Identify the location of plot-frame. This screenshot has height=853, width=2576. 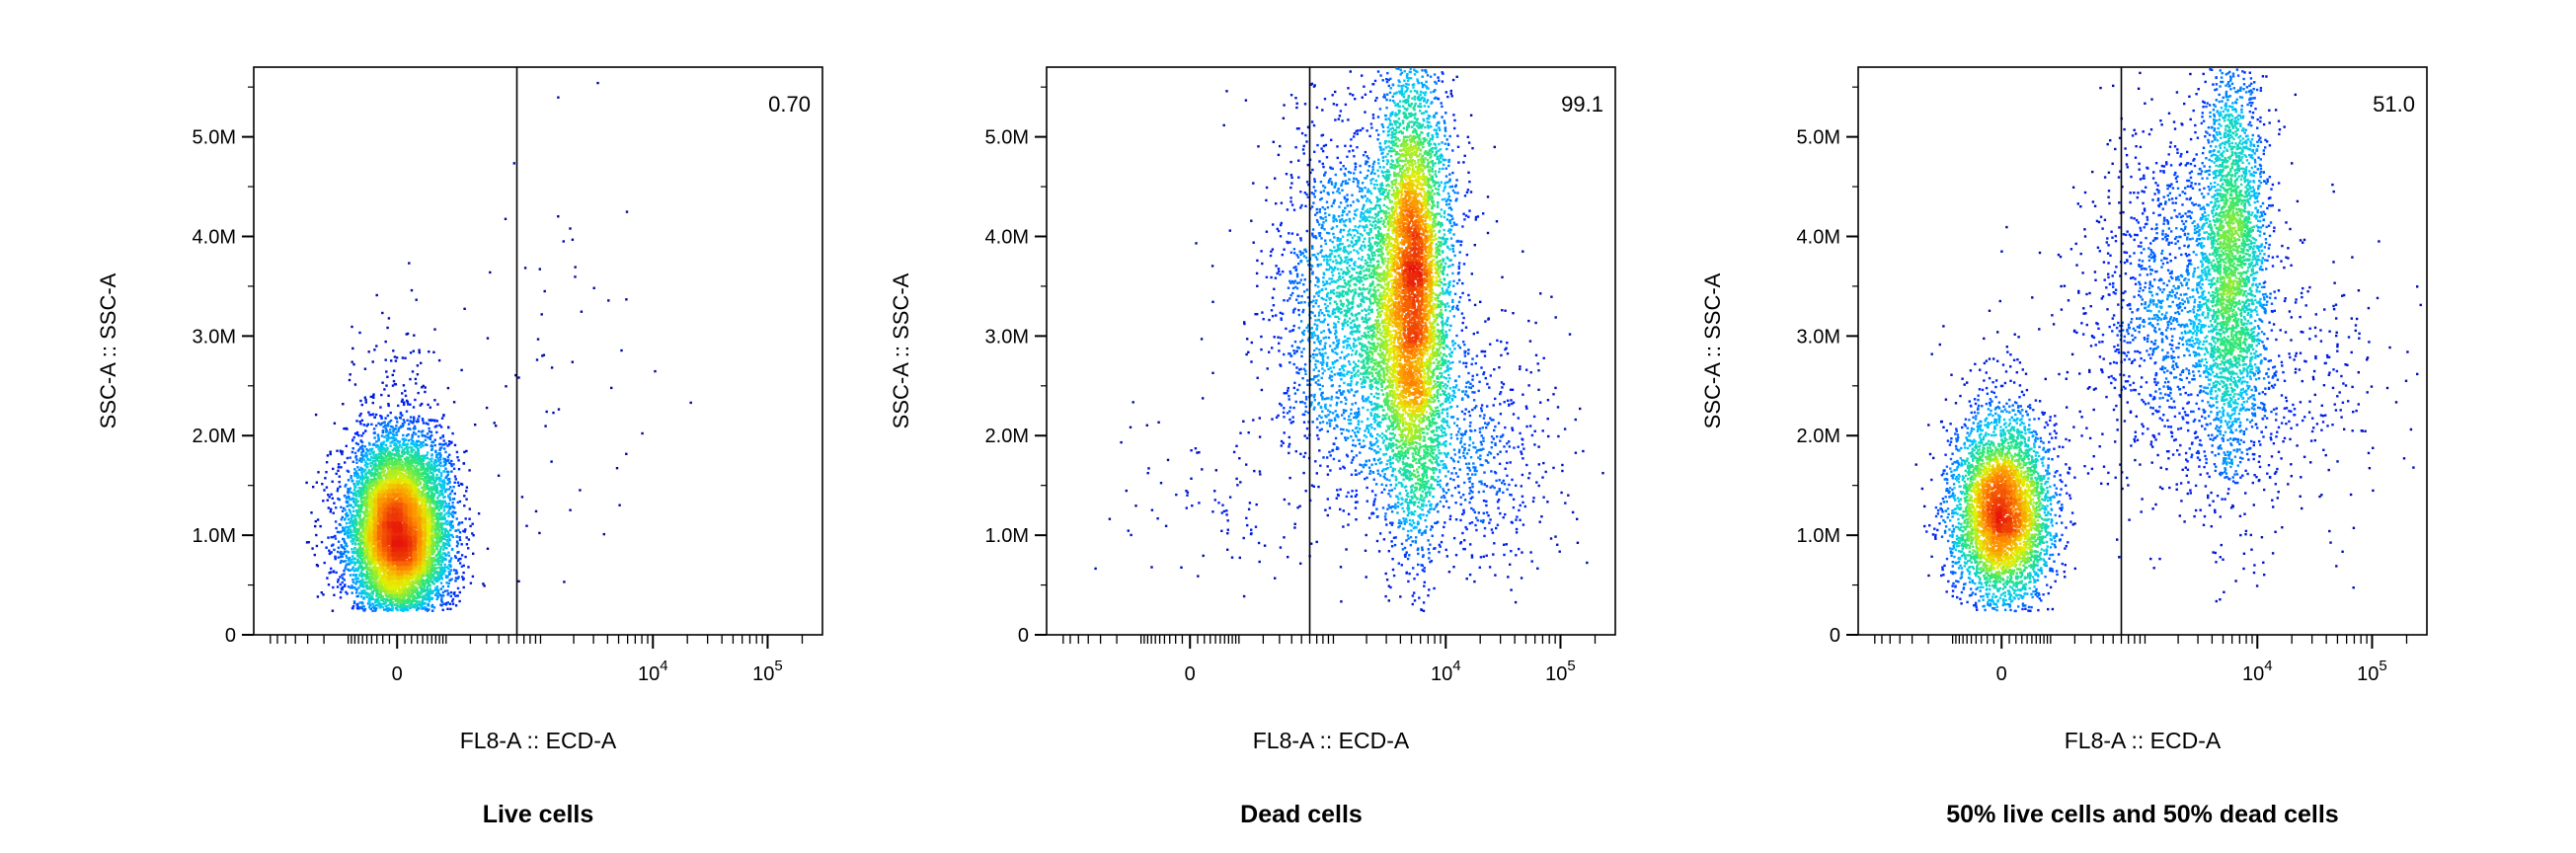
(538, 351).